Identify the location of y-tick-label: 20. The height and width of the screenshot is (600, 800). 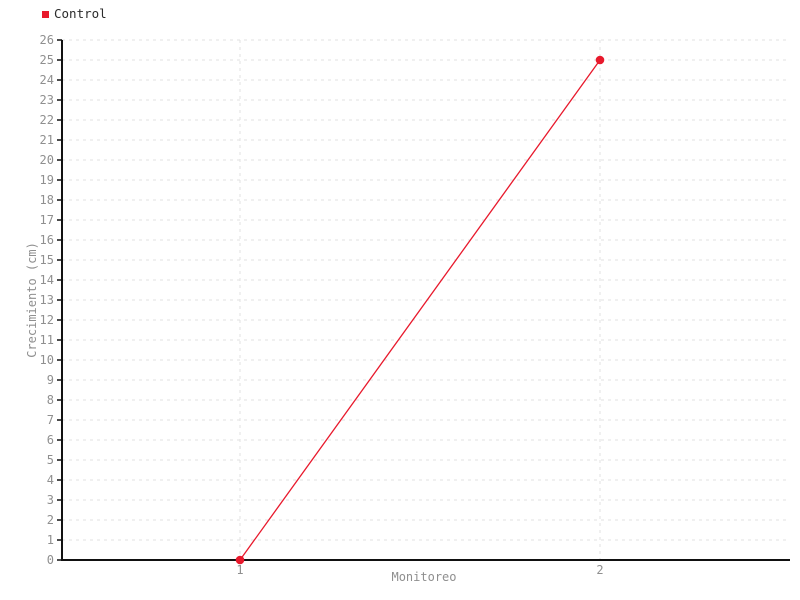
(47, 160).